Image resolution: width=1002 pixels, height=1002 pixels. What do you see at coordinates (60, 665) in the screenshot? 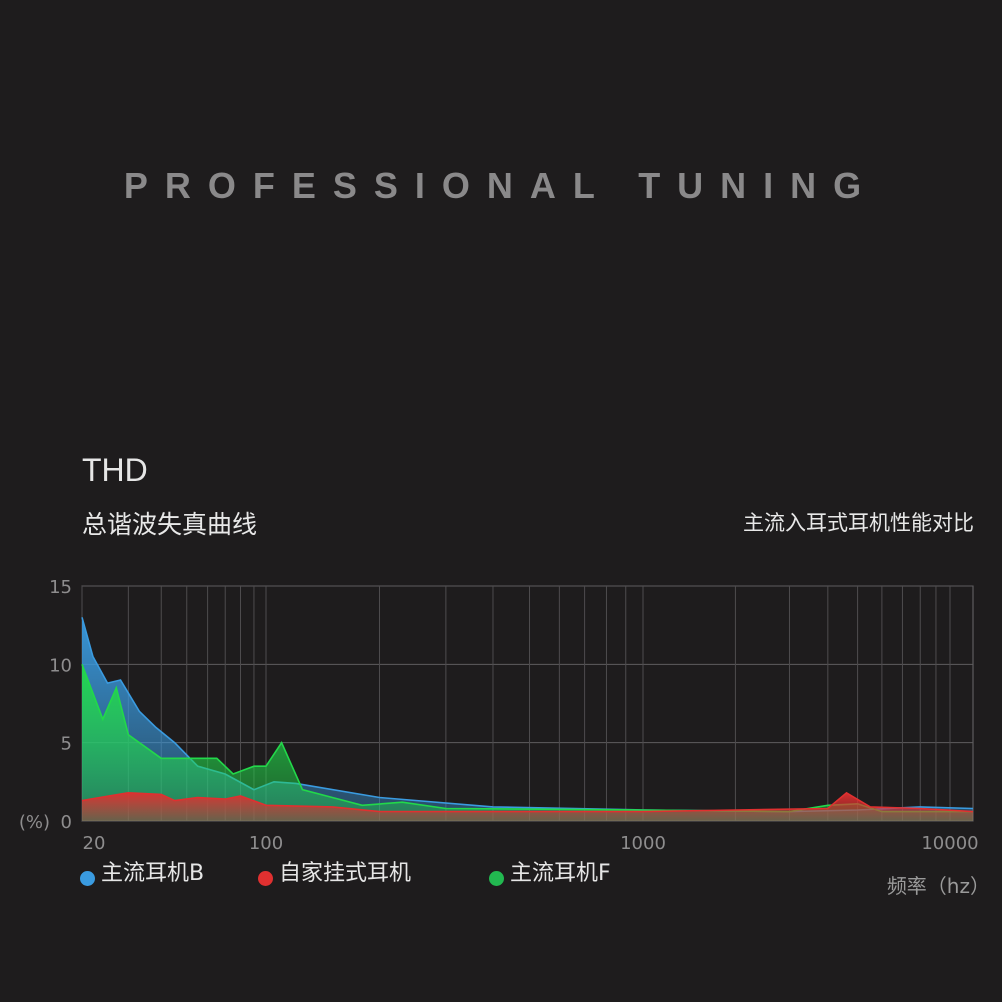
I see `y-tick-label: 10` at bounding box center [60, 665].